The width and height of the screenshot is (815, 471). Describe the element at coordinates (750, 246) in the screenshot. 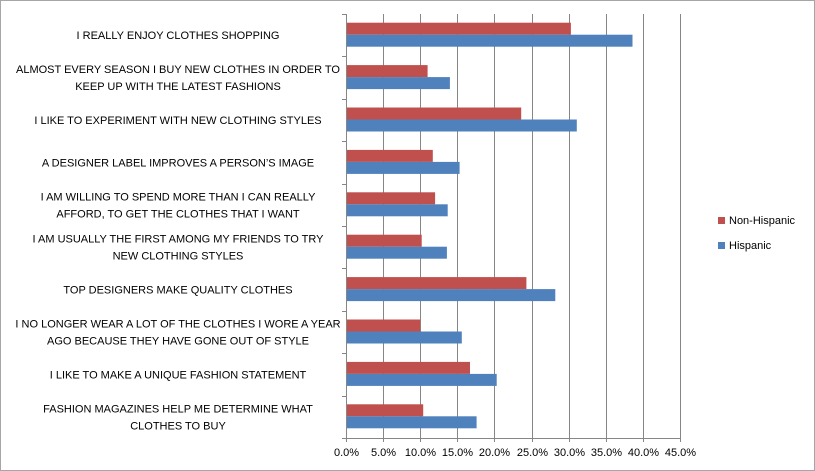

I see `legend-label: Hispanic` at that location.